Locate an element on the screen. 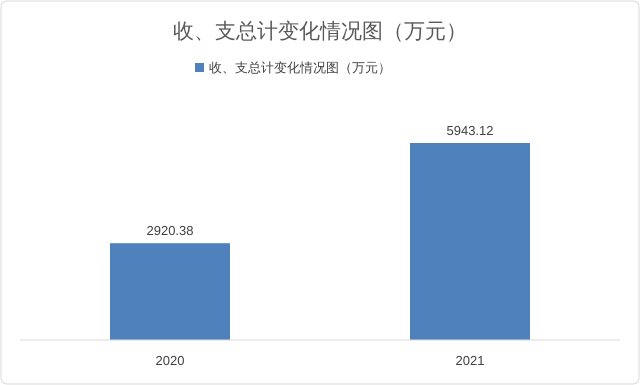  chart-title: 收、支总计变化情况图（万元） is located at coordinates (320, 31).